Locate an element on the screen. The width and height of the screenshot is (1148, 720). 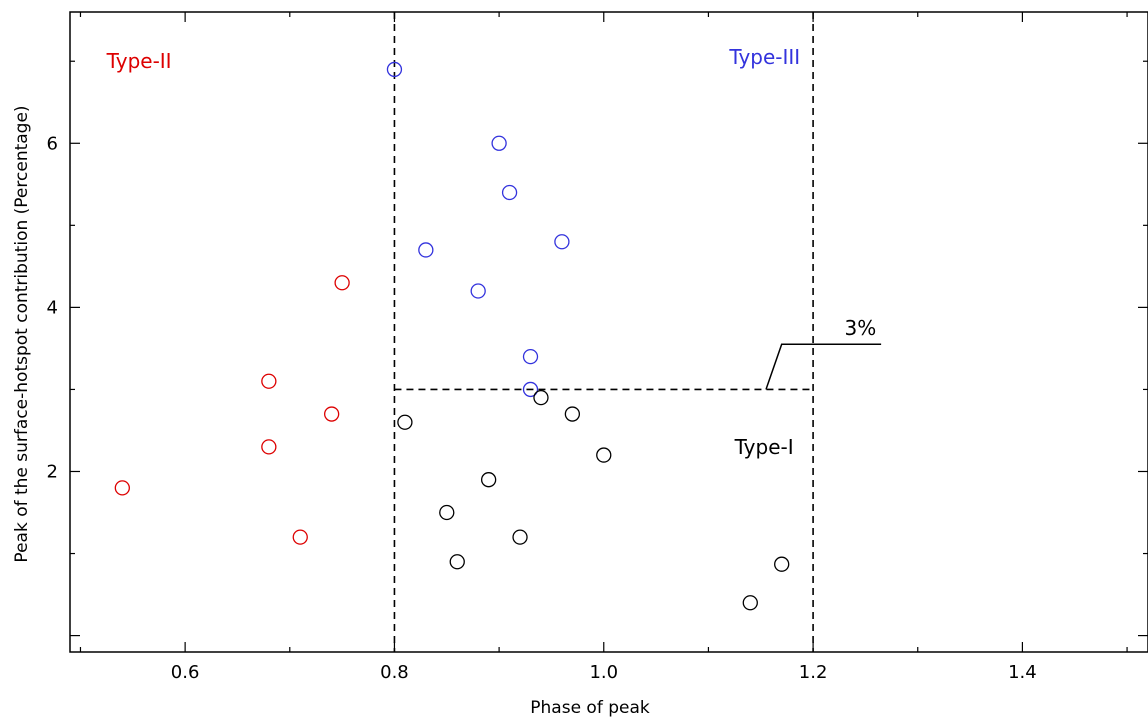
region-label: Type-II is located at coordinates (139, 61).